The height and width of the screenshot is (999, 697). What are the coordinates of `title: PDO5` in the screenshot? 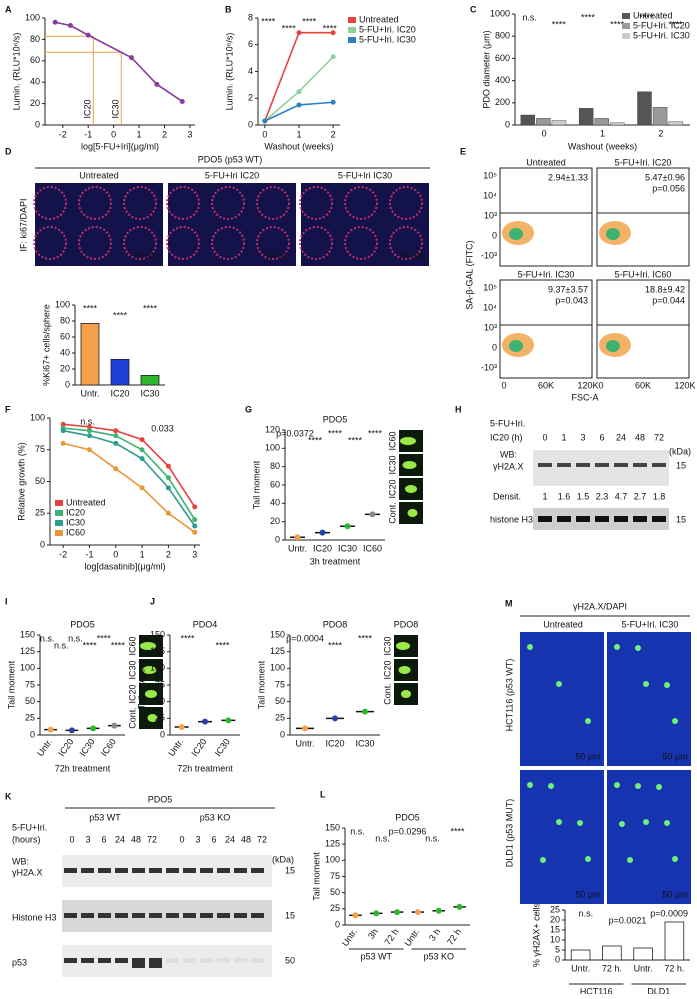 It's located at (160, 799).